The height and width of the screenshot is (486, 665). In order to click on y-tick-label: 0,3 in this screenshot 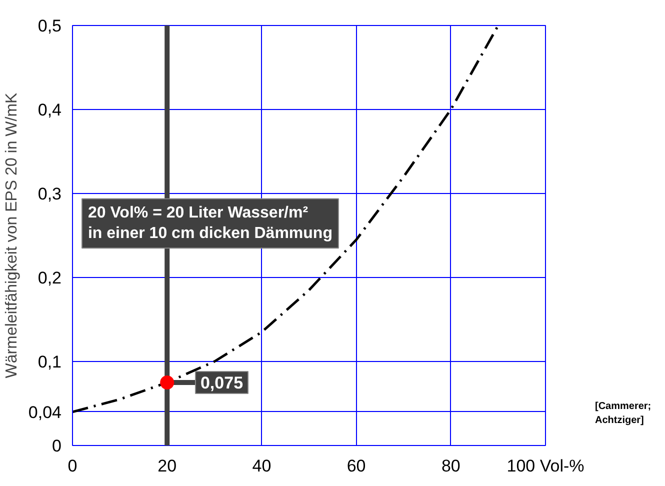, I will do `click(50, 194)`.